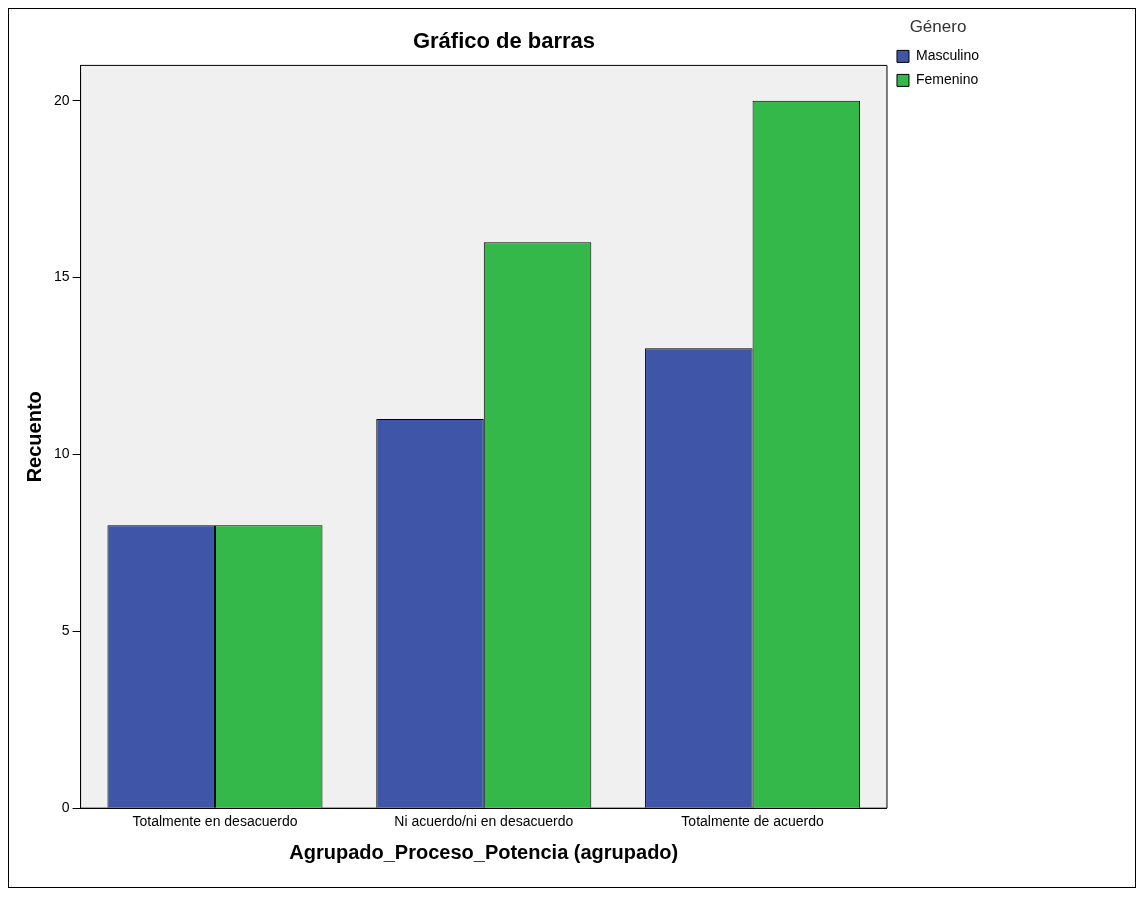 This screenshot has width=1146, height=899. What do you see at coordinates (484, 821) in the screenshot?
I see `x-tick-label: Ni acuerdo/ni en desacuerdo` at bounding box center [484, 821].